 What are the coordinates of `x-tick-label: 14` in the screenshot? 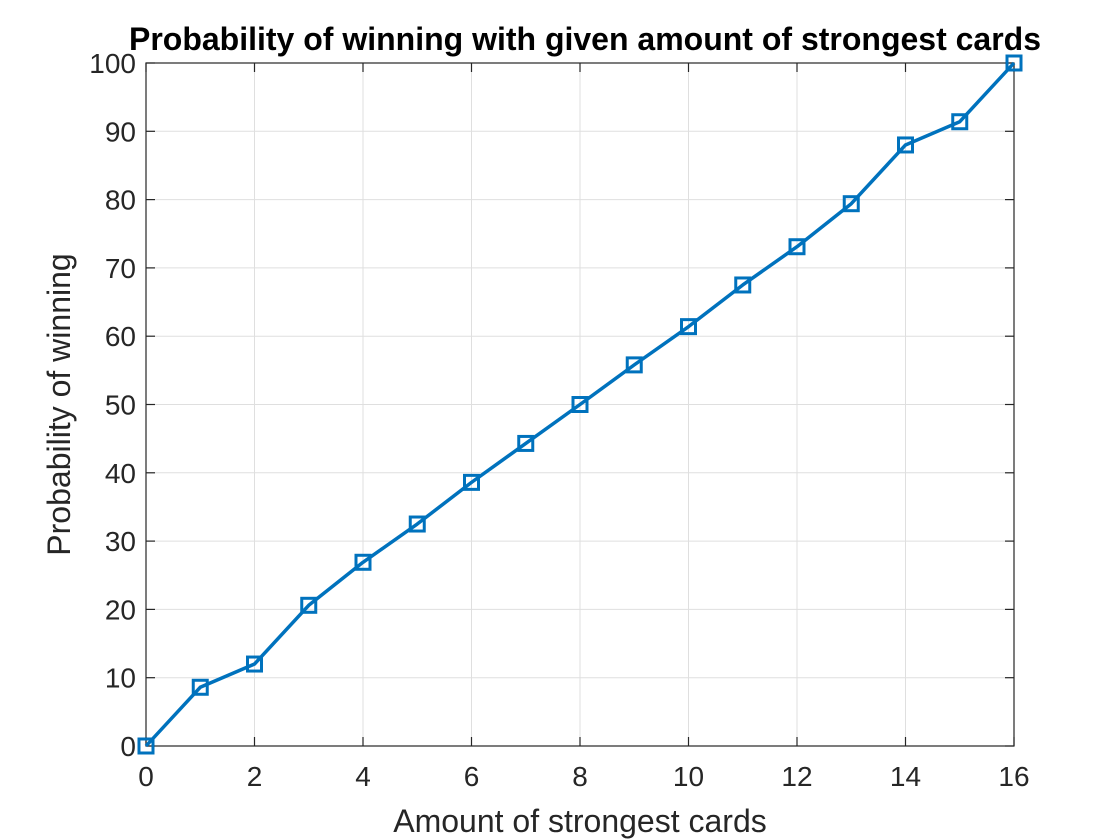 It's located at (905, 776).